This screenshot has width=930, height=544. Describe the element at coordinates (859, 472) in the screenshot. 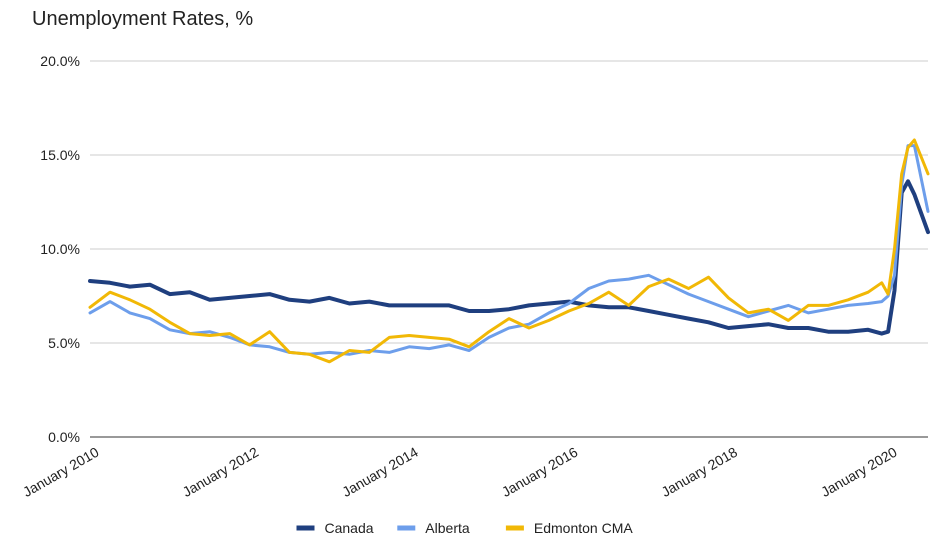

I see `x-tick-label: January 2020` at that location.